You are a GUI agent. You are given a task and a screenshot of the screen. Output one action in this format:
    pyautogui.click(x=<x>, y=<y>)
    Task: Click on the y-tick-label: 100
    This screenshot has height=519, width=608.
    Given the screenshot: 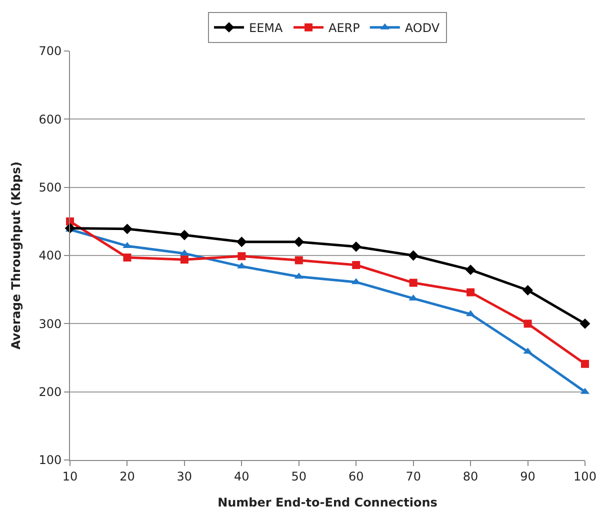 What is the action you would take?
    pyautogui.click(x=50, y=460)
    